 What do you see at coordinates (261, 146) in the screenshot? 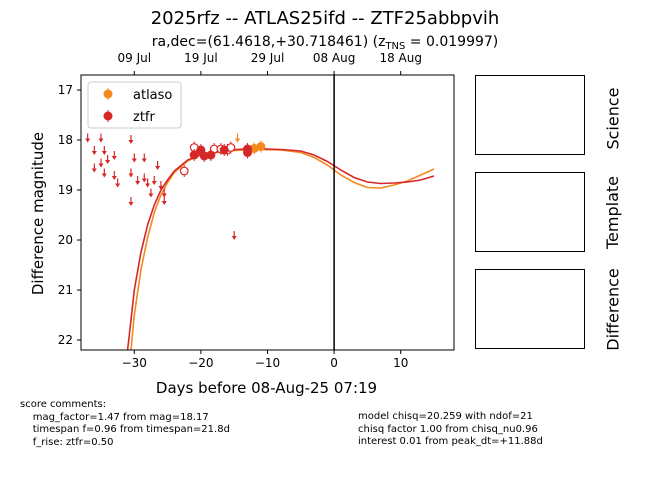
I see `detection-atlaso` at bounding box center [261, 146].